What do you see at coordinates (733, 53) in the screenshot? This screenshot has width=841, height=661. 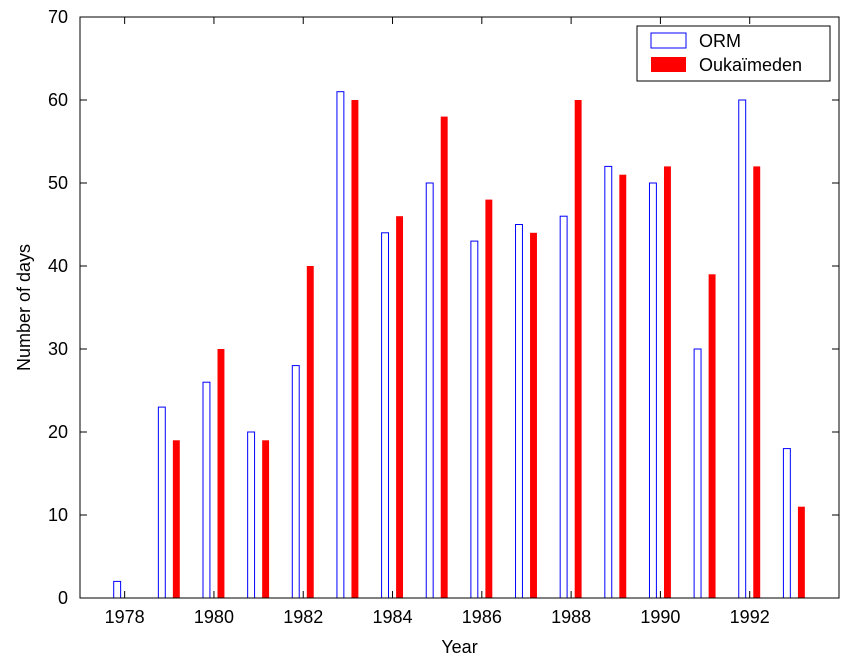 I see `legend: ORM Oukaïmeden` at bounding box center [733, 53].